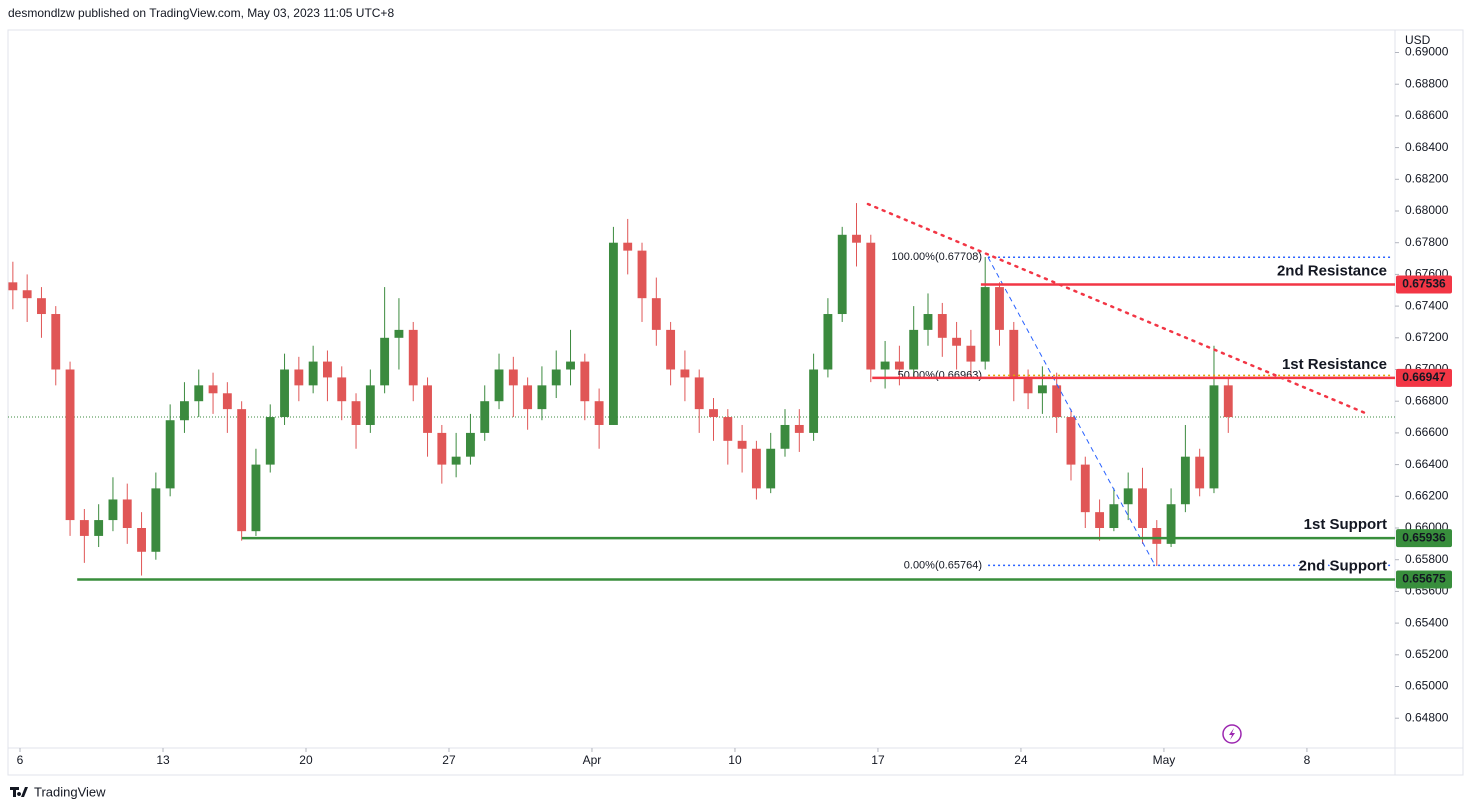 The image size is (1465, 810). I want to click on icon-bolt, so click(1232, 734).